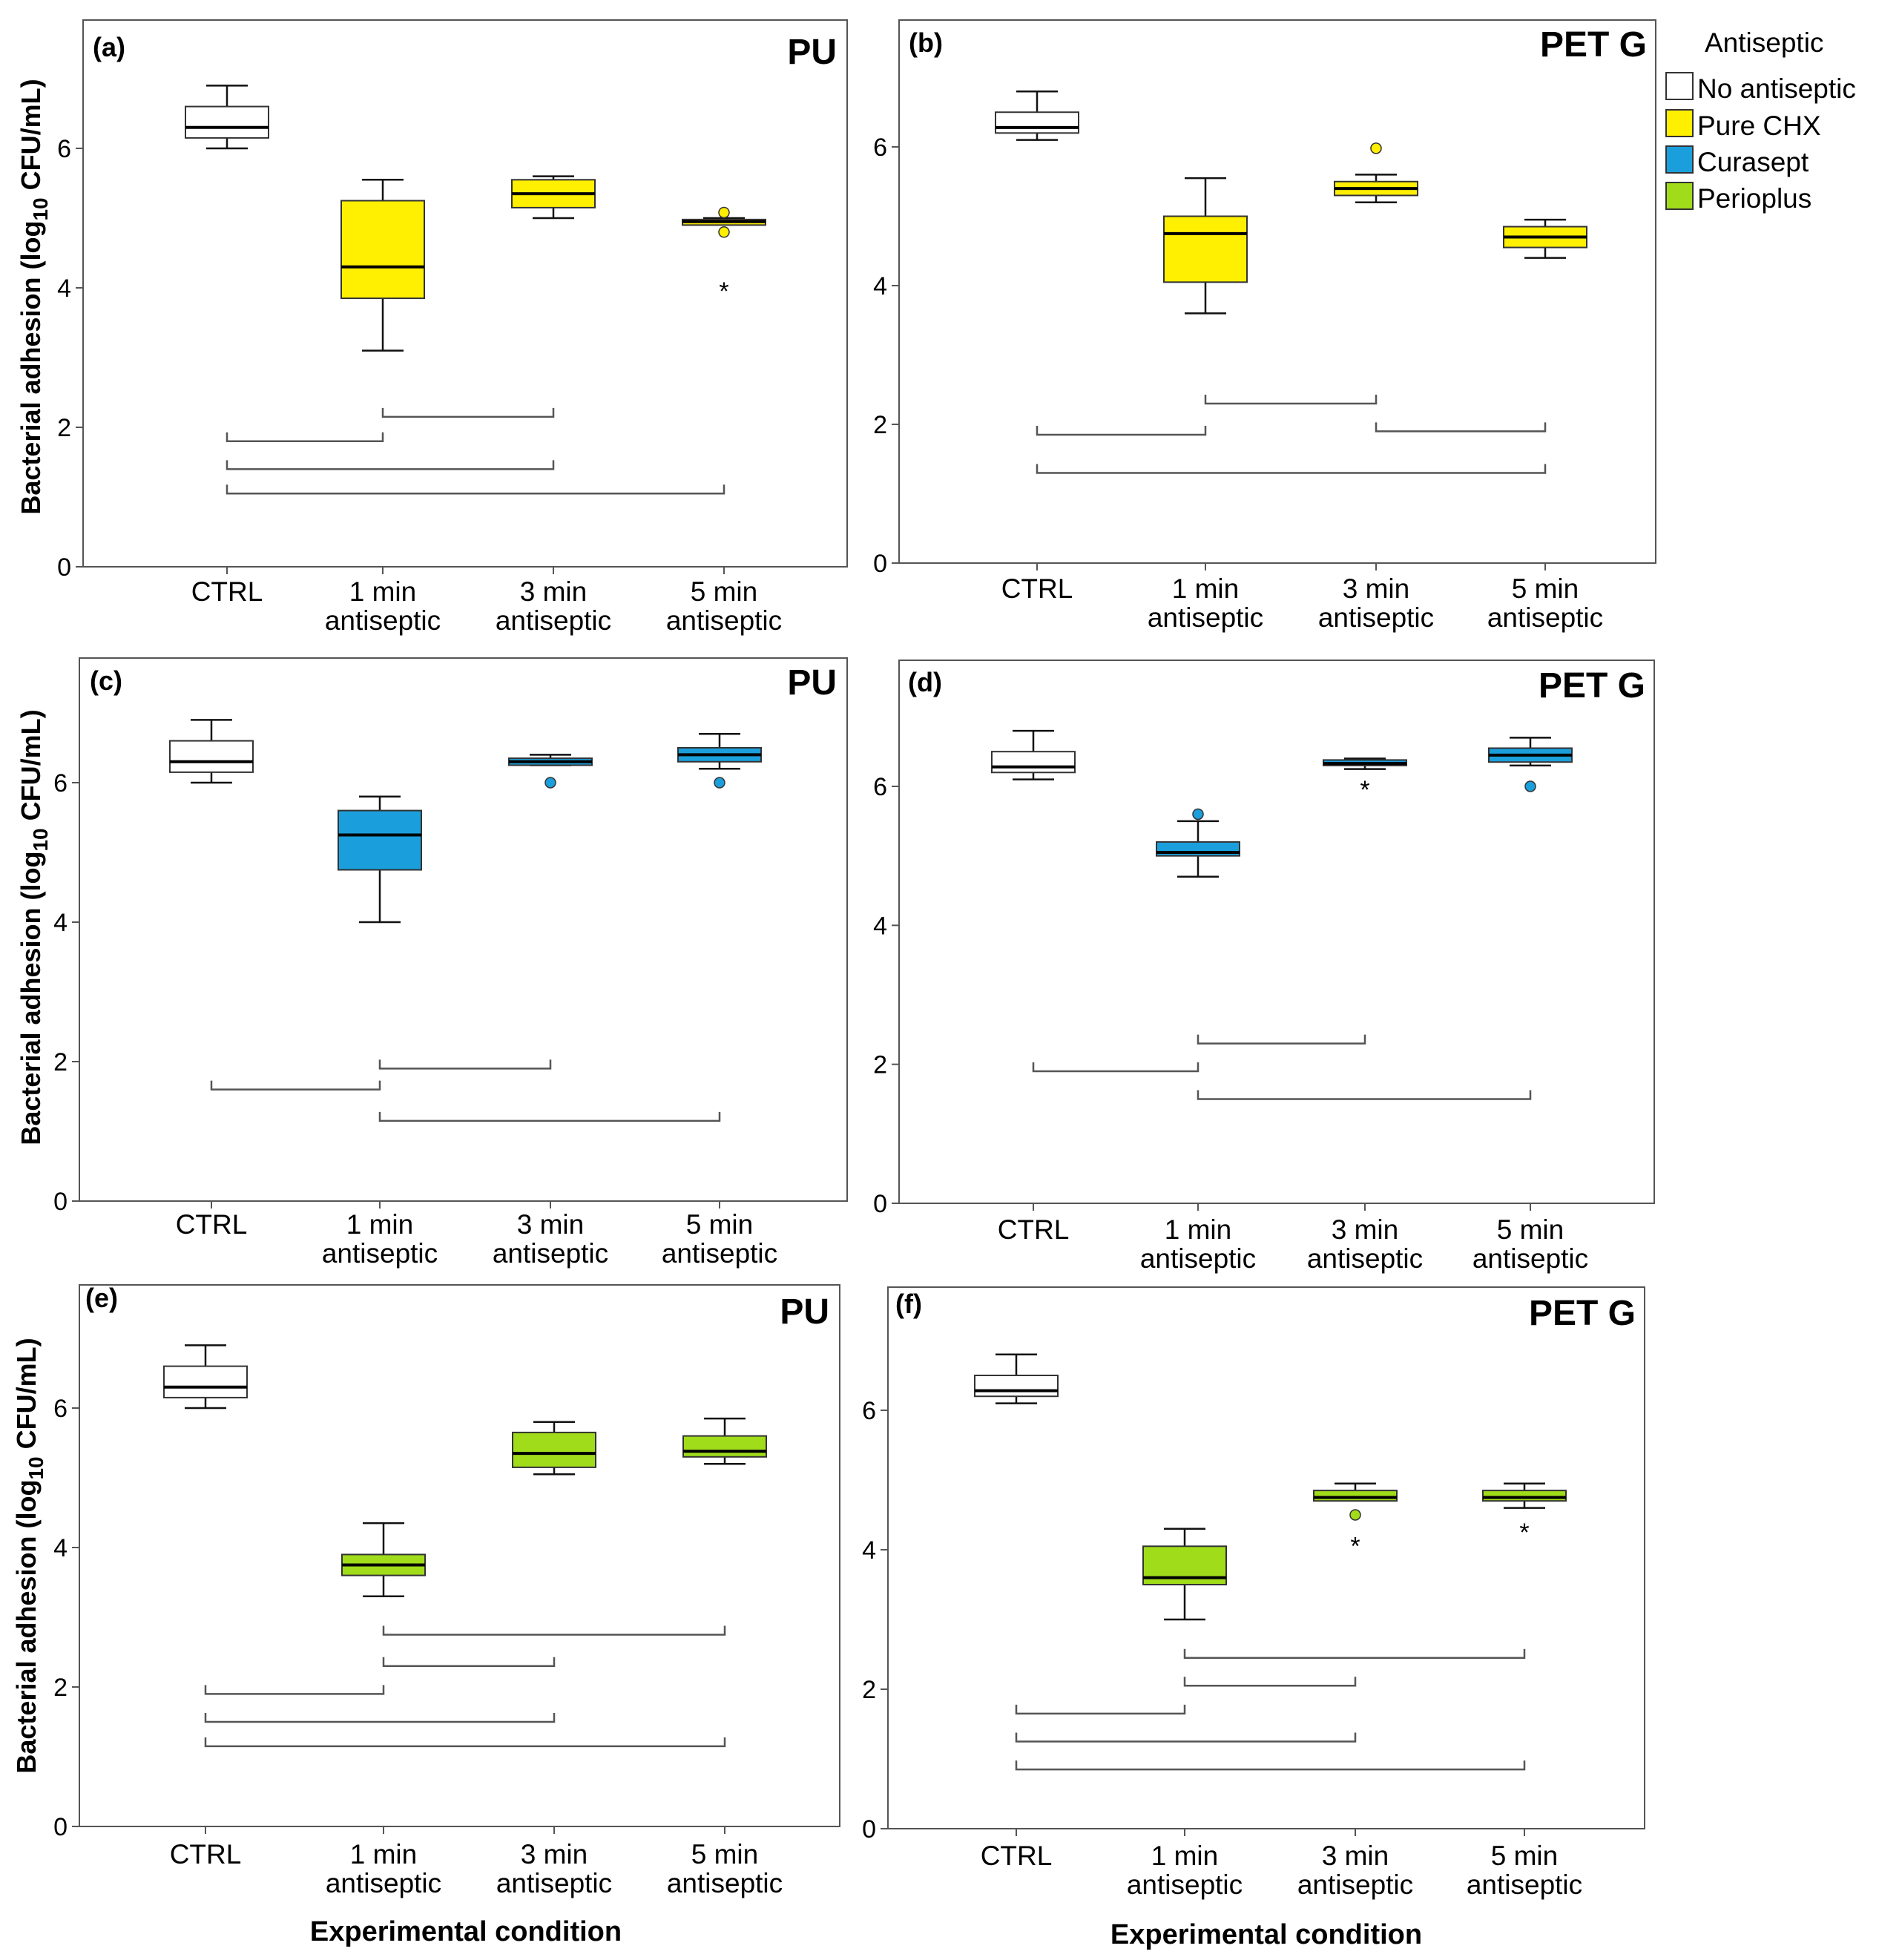 Image resolution: width=1879 pixels, height=1960 pixels. What do you see at coordinates (101, 1298) in the screenshot?
I see `panel-label: (e)` at bounding box center [101, 1298].